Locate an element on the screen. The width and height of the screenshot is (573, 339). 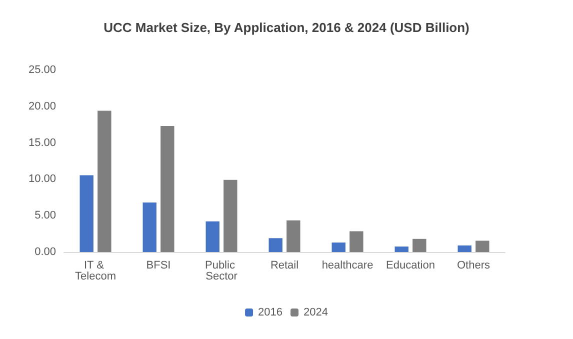
x-tick-label: Retail is located at coordinates (284, 266).